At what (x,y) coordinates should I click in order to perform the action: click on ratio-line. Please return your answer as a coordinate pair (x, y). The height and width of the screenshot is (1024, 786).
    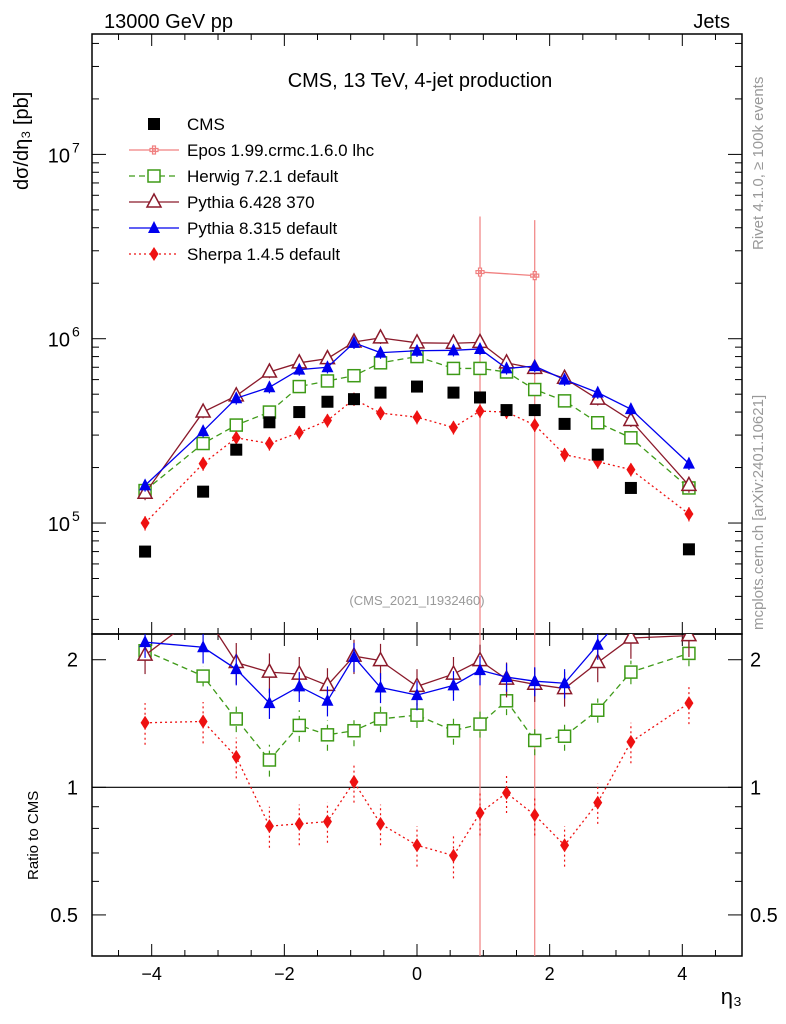
    Looking at the image, I should click on (507, 488).